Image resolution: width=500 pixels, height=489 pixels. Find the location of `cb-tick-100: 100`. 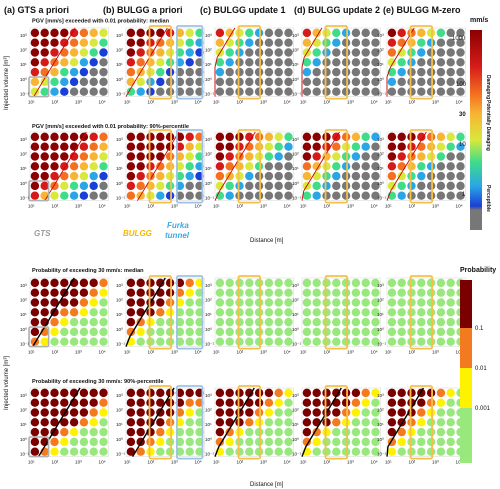

cb-tick-100: 100 is located at coordinates (461, 85).